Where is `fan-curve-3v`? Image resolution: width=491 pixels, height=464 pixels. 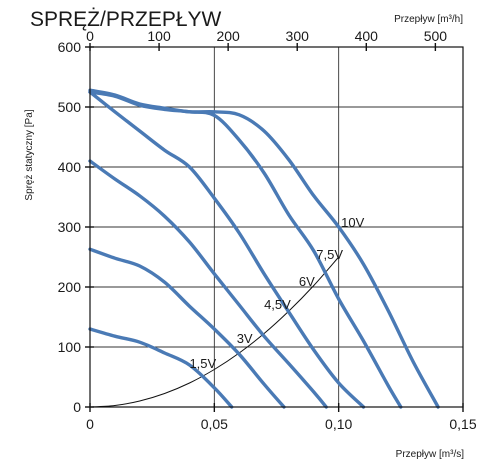 fan-curve-3v is located at coordinates (187, 328).